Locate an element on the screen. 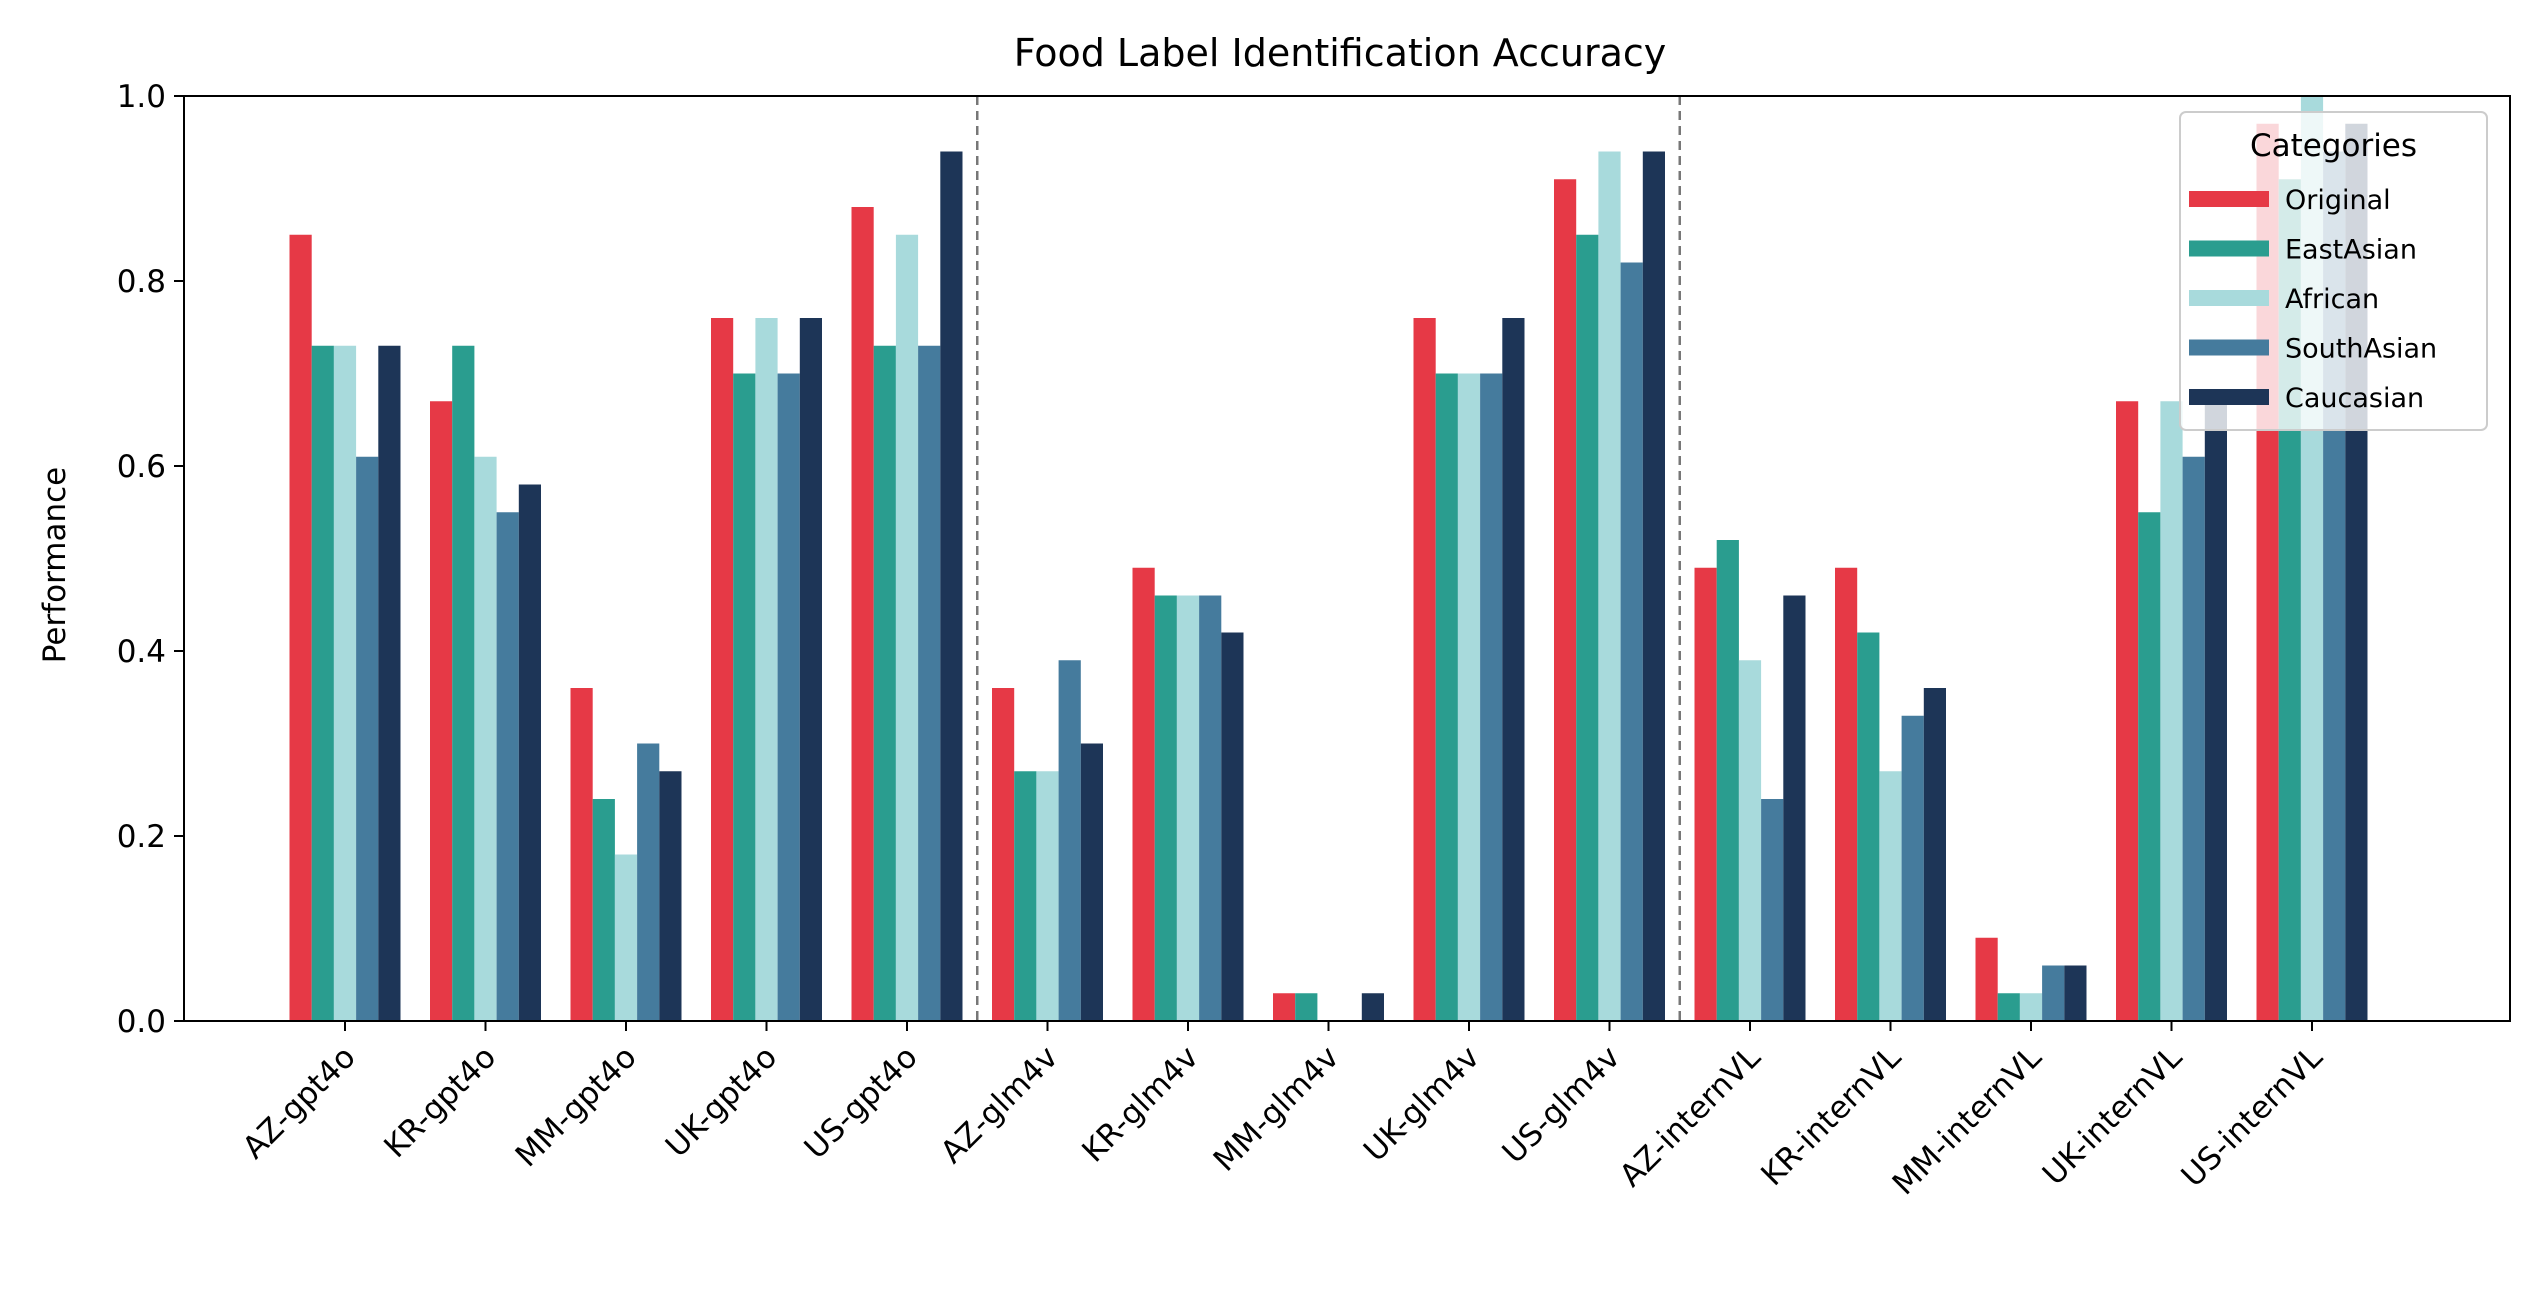 This screenshot has height=1293, width=2539. x-tick-label: KR-internVL is located at coordinates (1831, 1116).